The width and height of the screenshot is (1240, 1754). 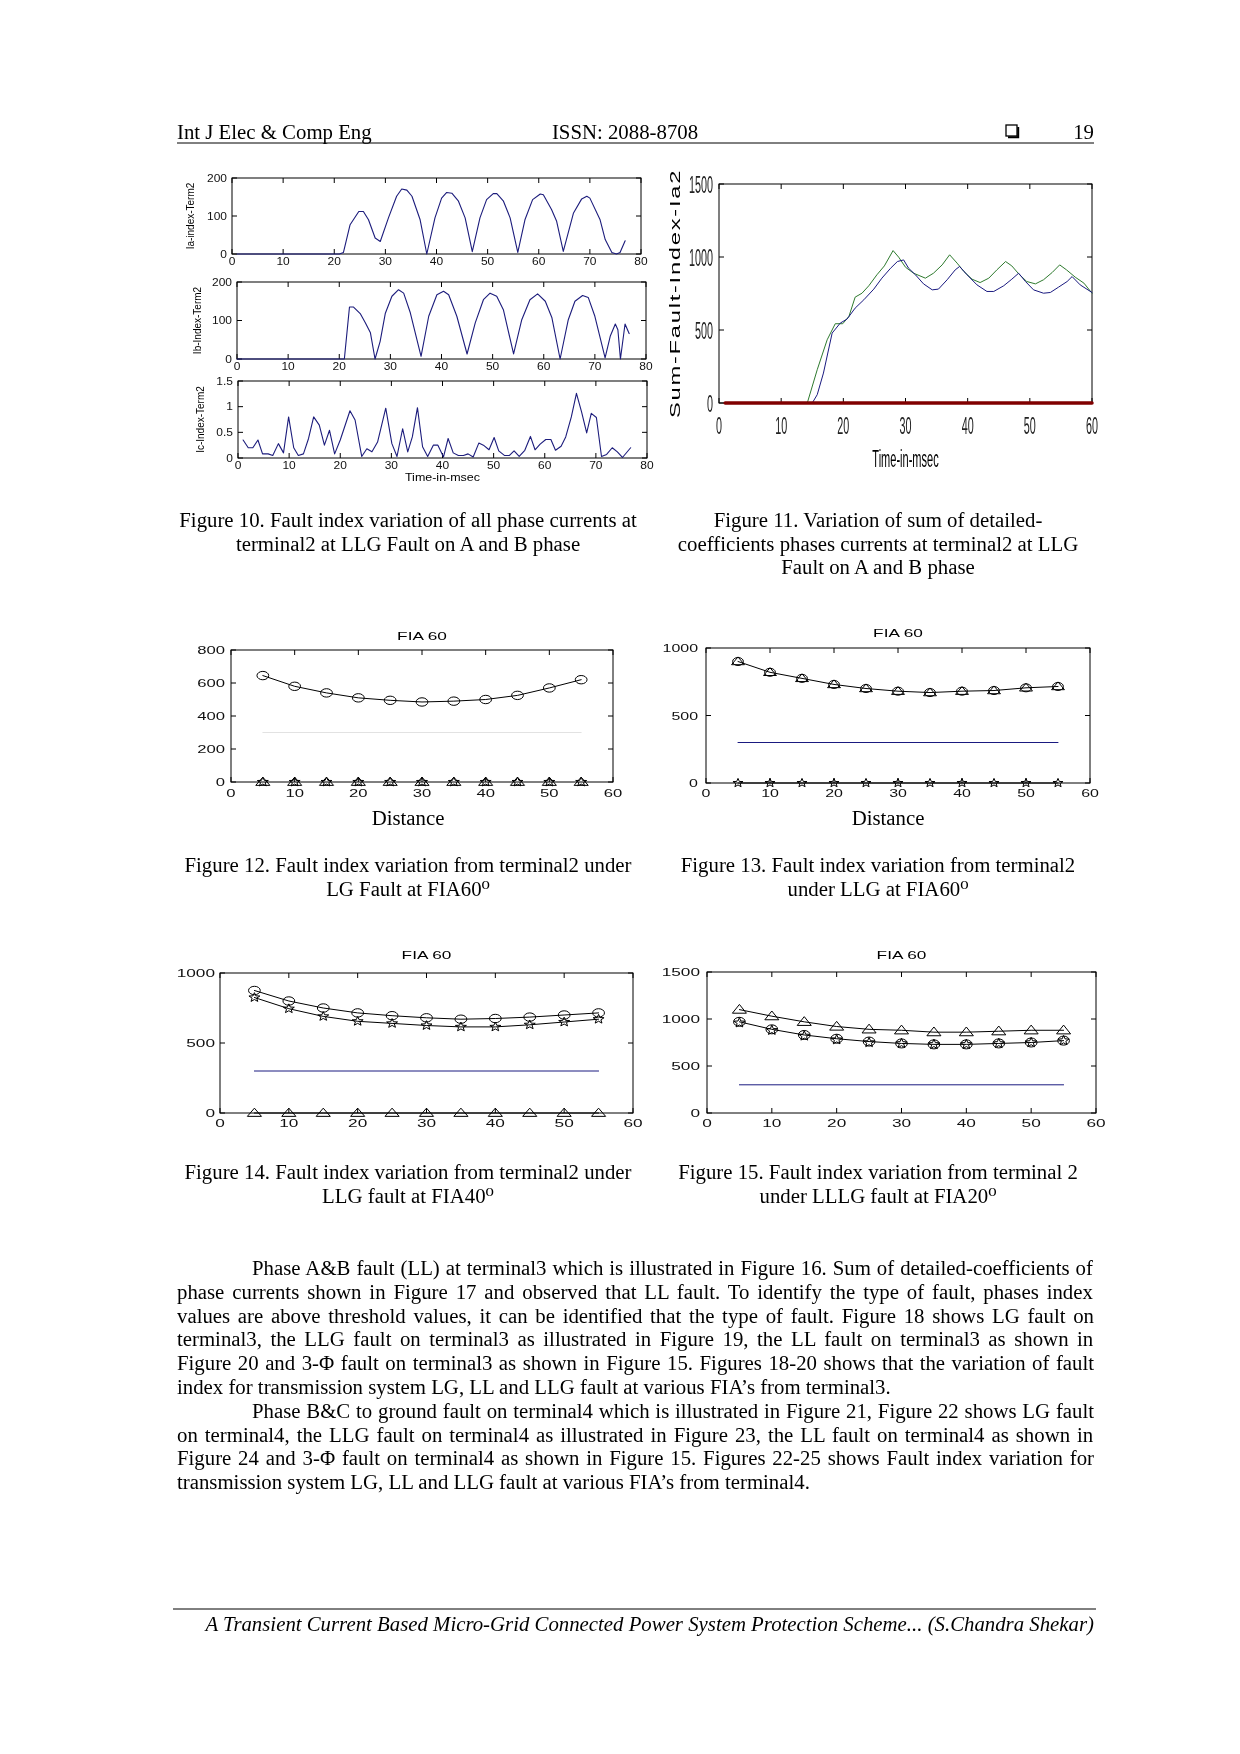 I want to click on y-axis-title: Ia-index-Term2, so click(x=190, y=216).